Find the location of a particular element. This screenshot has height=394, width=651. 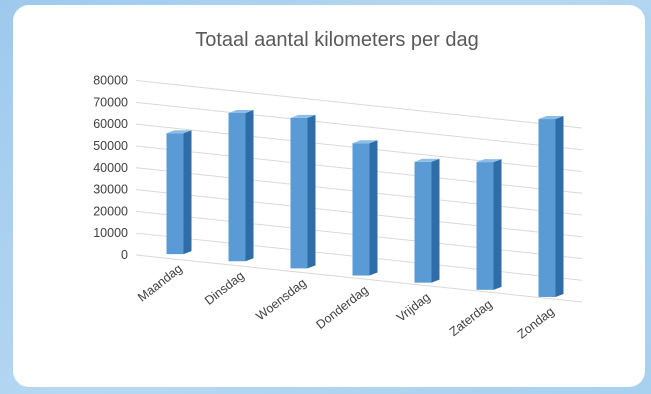

y-tick-label: 60000 is located at coordinates (110, 124).